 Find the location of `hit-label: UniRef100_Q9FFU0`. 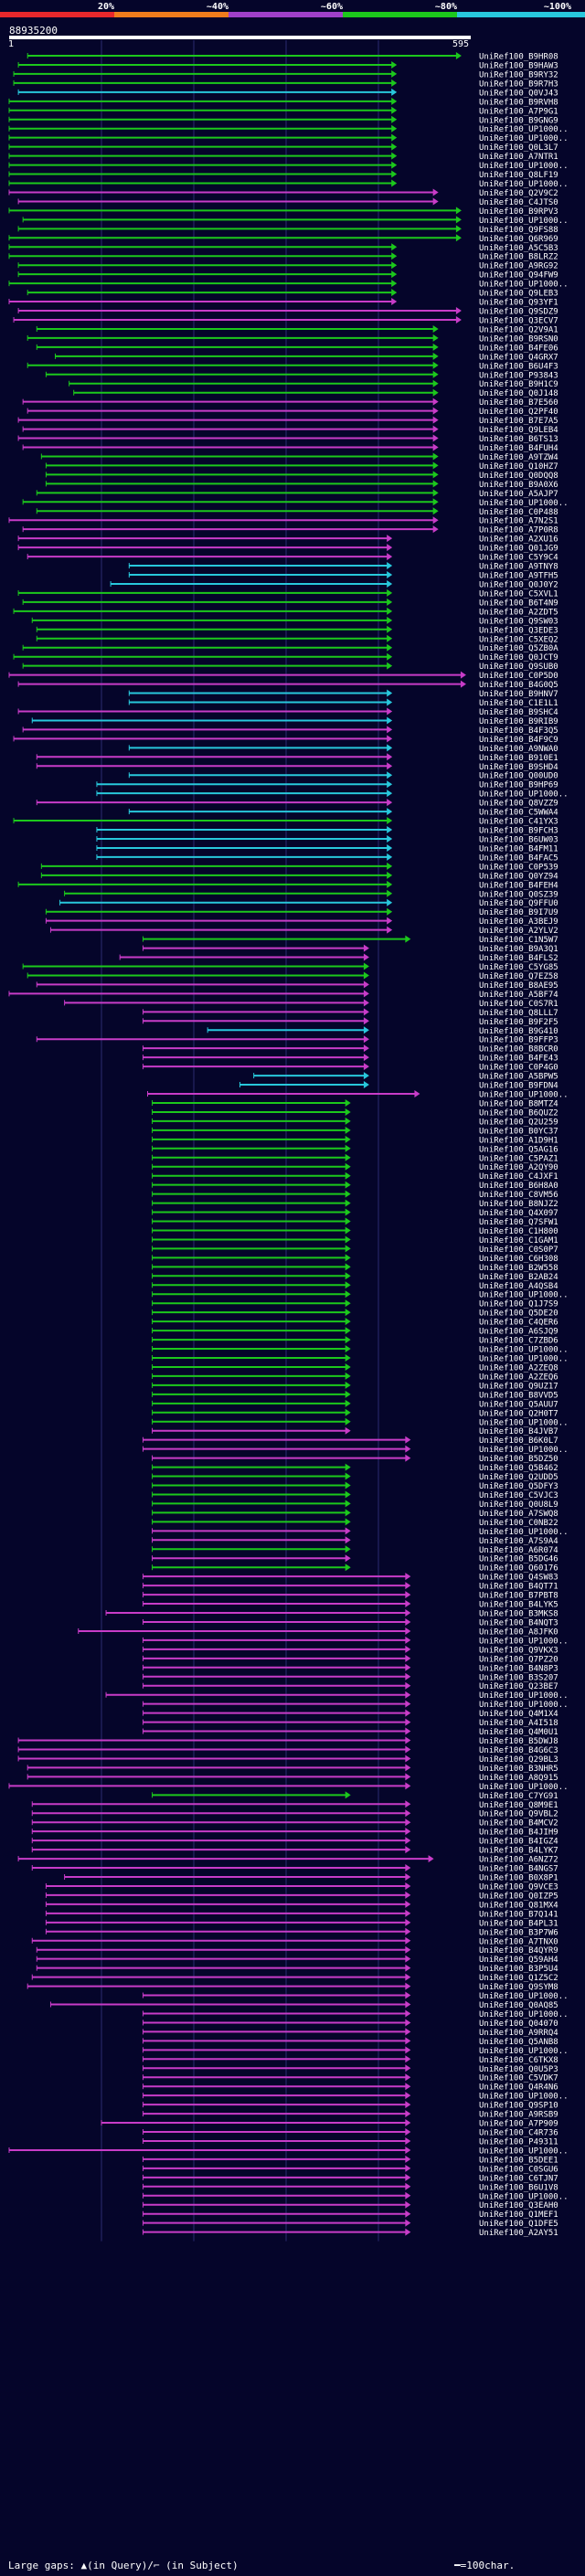

hit-label: UniRef100_Q9FFU0 is located at coordinates (518, 903).